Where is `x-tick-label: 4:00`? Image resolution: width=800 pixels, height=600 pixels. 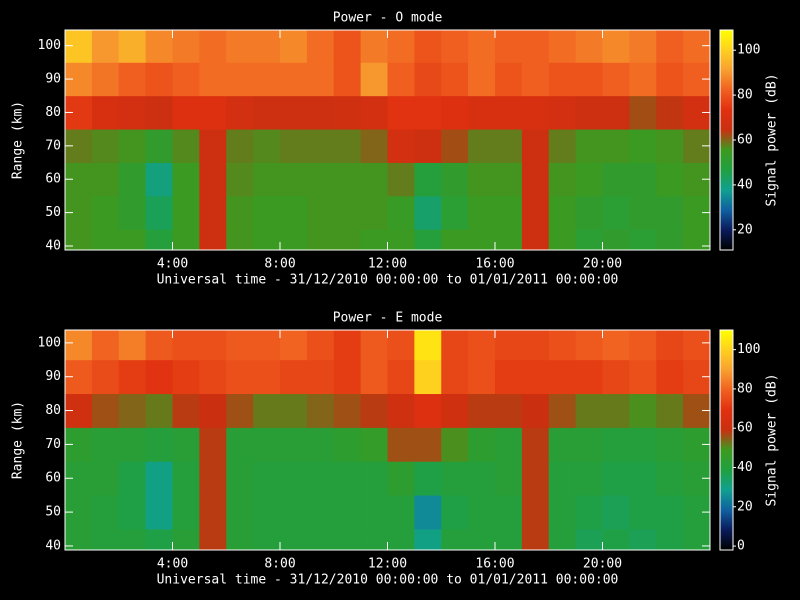
x-tick-label: 4:00 is located at coordinates (172, 564).